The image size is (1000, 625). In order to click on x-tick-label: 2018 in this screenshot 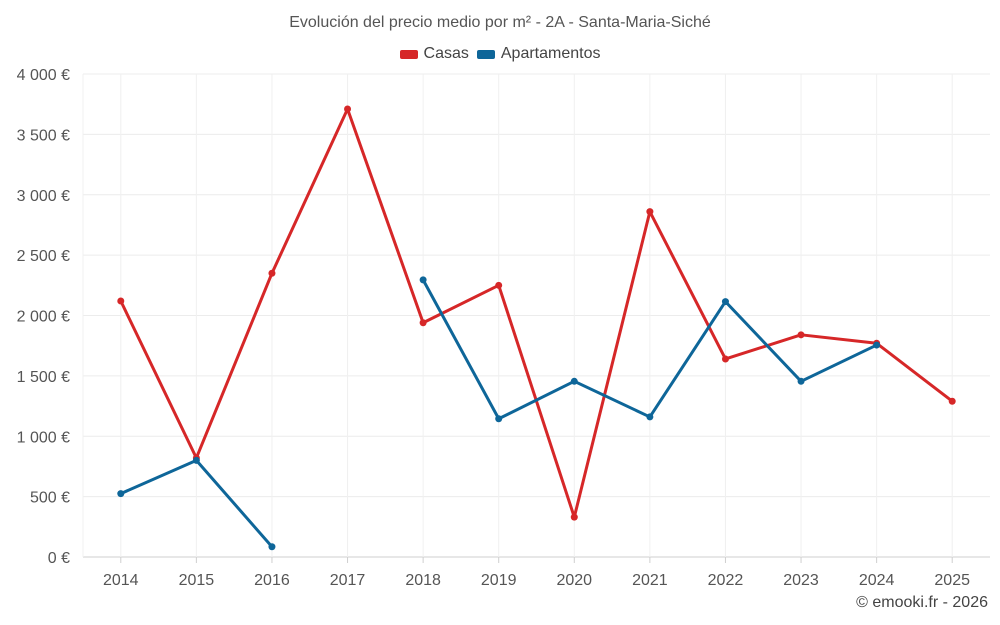, I will do `click(423, 580)`.